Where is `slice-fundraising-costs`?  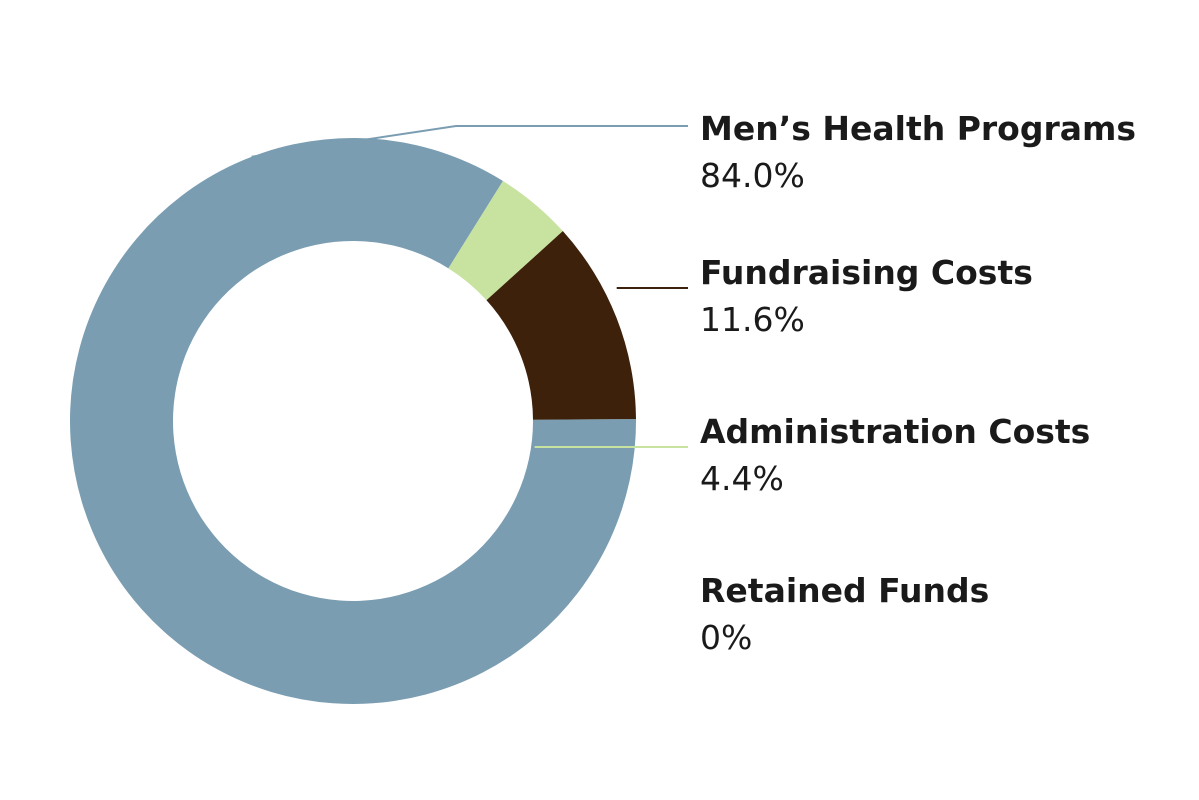 slice-fundraising-costs is located at coordinates (561, 325).